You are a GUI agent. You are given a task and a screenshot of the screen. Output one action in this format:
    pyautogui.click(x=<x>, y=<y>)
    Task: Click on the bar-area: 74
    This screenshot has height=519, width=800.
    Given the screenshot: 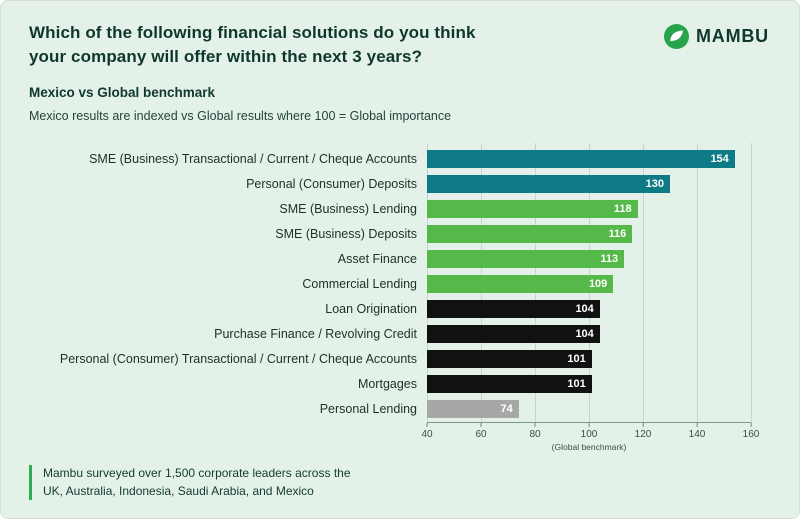 What is the action you would take?
    pyautogui.click(x=589, y=409)
    